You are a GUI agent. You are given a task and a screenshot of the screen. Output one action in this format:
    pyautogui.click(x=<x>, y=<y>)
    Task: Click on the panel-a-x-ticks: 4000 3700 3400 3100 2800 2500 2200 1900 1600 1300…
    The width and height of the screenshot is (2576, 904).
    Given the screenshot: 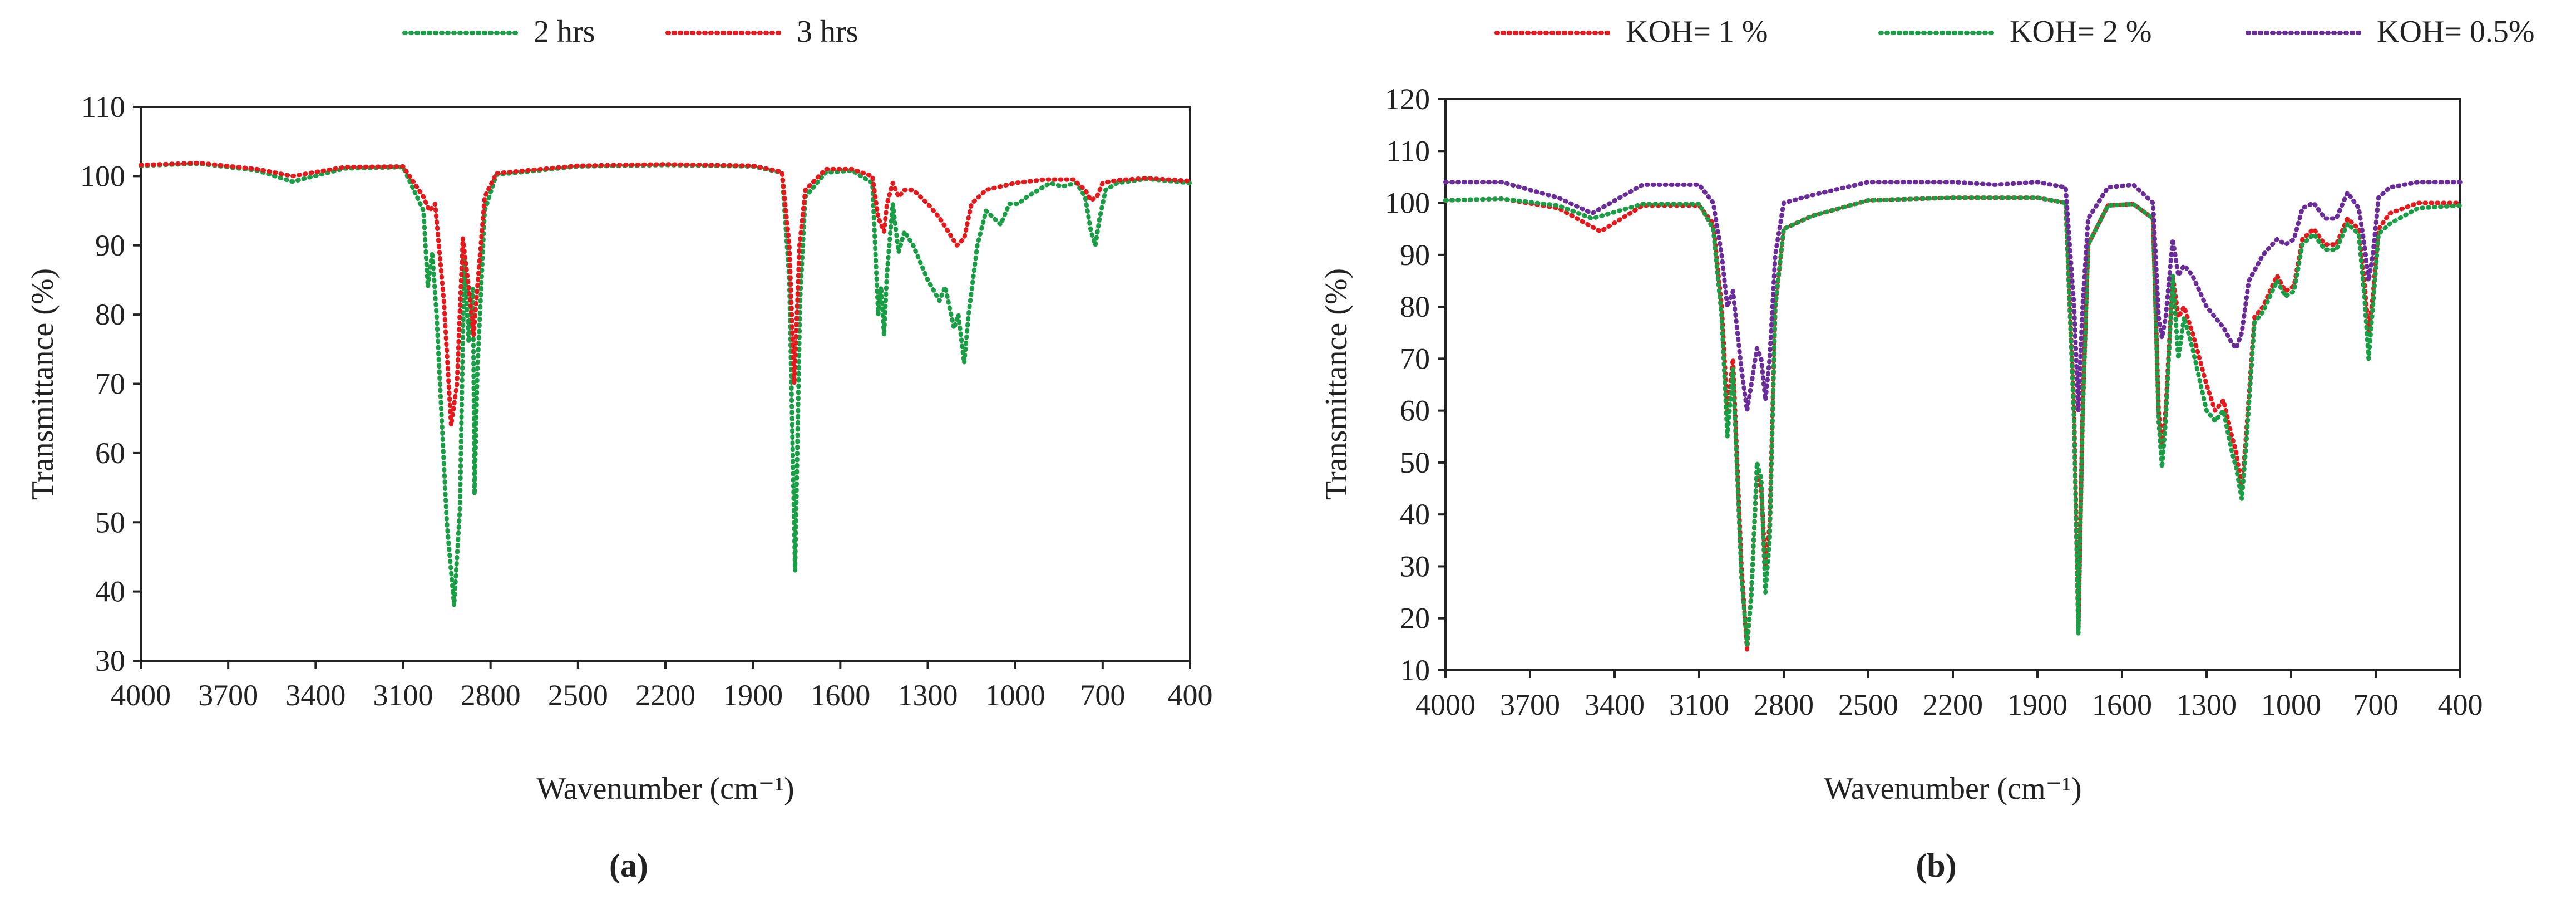 What is the action you would take?
    pyautogui.click(x=662, y=686)
    